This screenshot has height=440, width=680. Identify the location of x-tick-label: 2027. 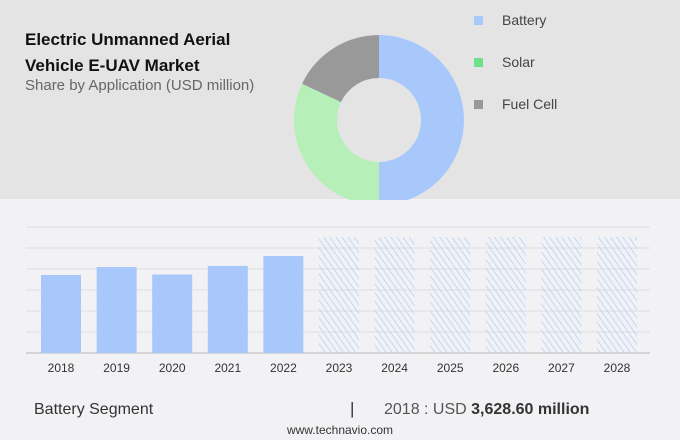
(561, 368).